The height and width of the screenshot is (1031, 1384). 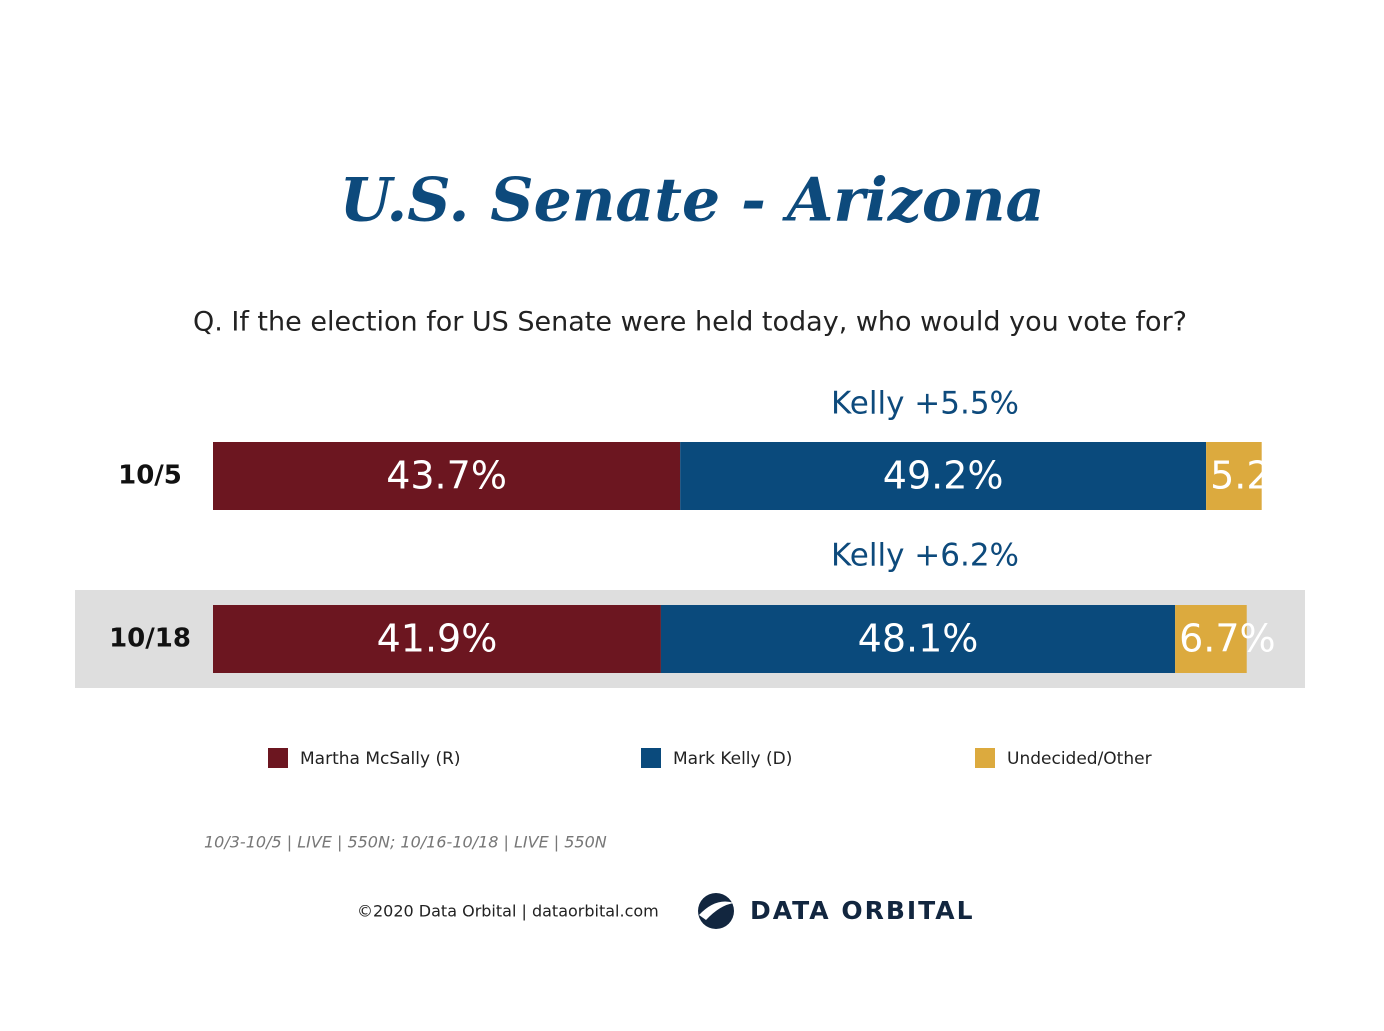 I want to click on value-label: 5.2%, so click(x=1258, y=476).